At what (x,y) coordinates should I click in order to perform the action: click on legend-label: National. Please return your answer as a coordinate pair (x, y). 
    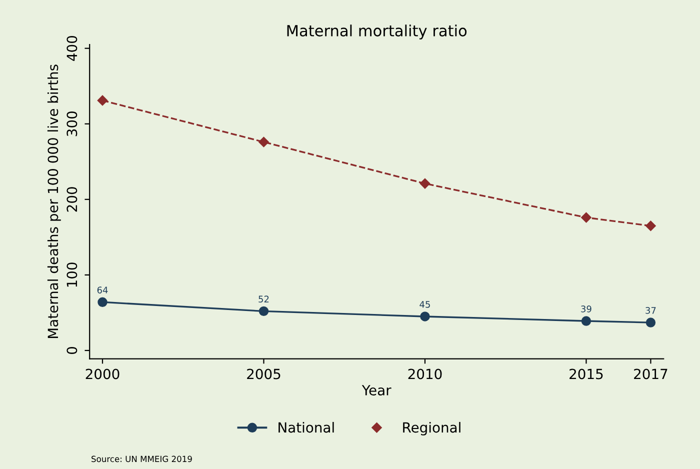
    Looking at the image, I should click on (306, 427).